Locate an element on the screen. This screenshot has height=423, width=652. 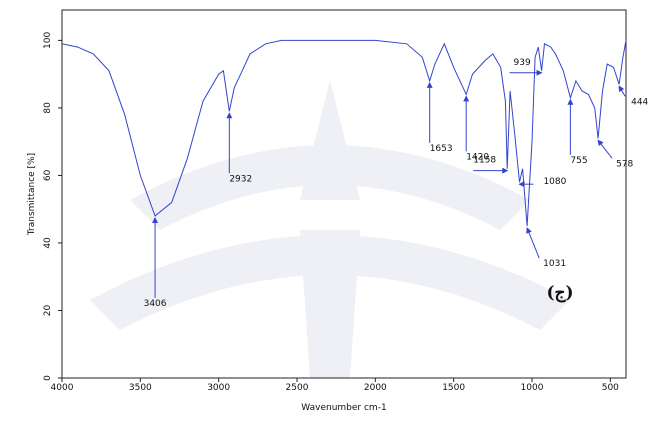
x-tick-label: 1000 is located at coordinates (532, 388).